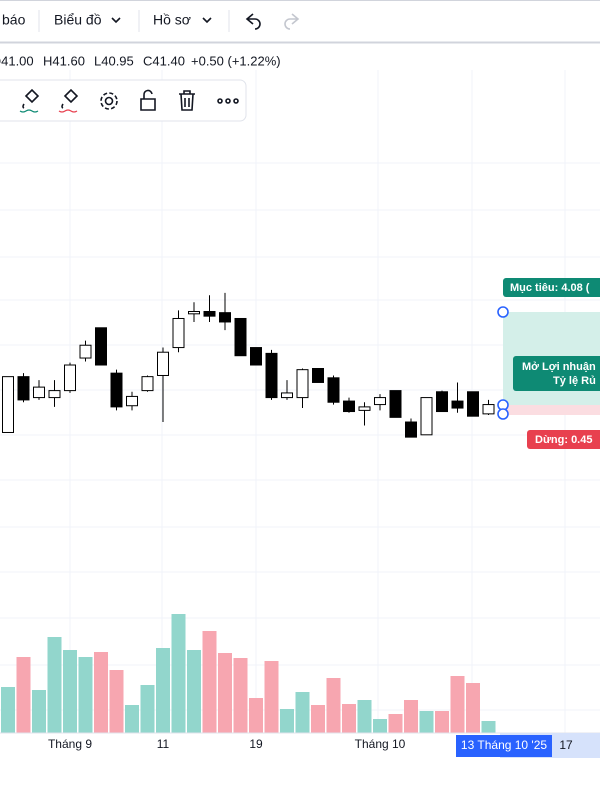 Image resolution: width=600 pixels, height=805 pixels. What do you see at coordinates (310, 746) in the screenshot?
I see `x-axis: Tháng 9 11 19 Tháng 10 13 Tháng 10 '25 17` at bounding box center [310, 746].